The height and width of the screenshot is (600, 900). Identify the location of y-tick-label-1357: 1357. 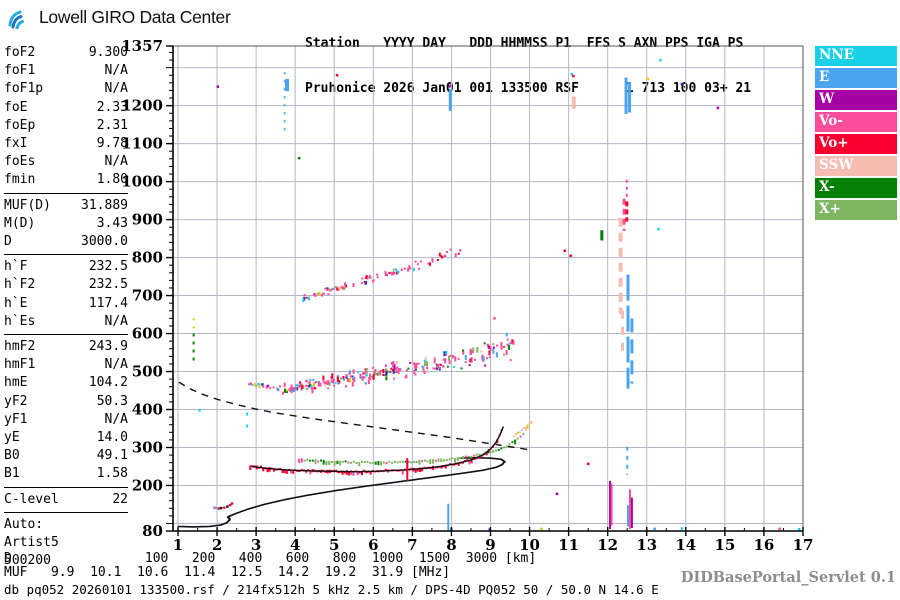
(142, 46).